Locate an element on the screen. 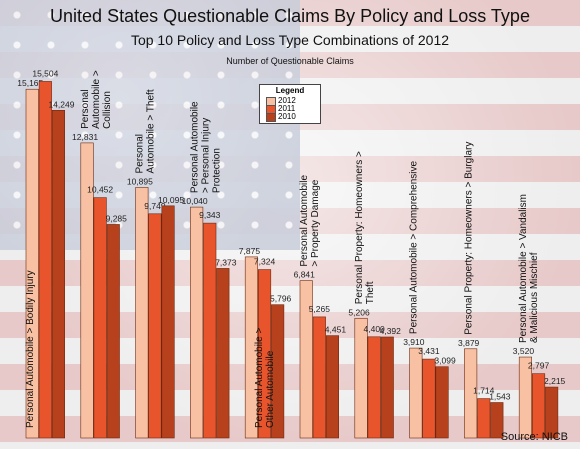  source-note: Source: NICB is located at coordinates (534, 437).